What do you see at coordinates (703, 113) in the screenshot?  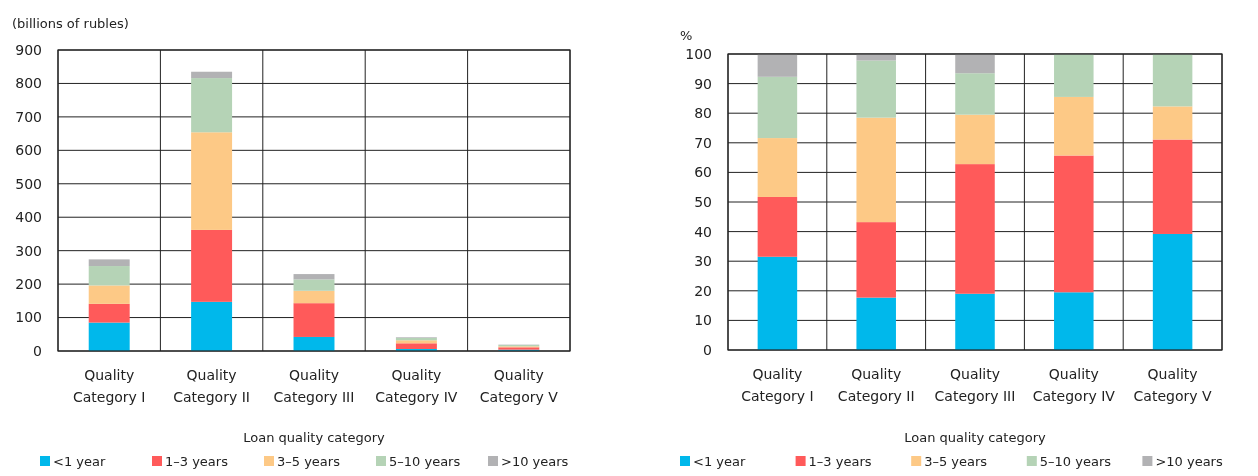 I see `y-tick-label: 80` at bounding box center [703, 113].